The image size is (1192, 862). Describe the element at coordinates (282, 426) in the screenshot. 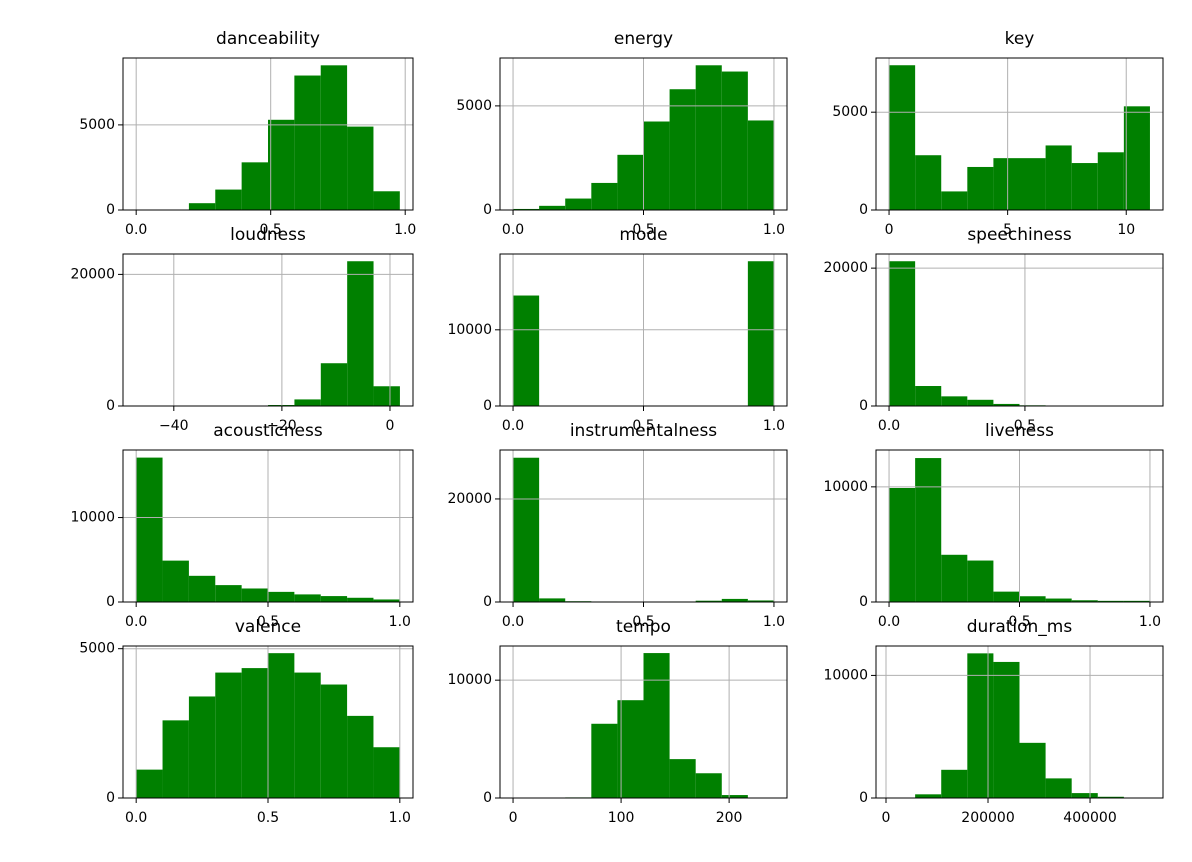

I see `x-tick-label: −20` at that location.